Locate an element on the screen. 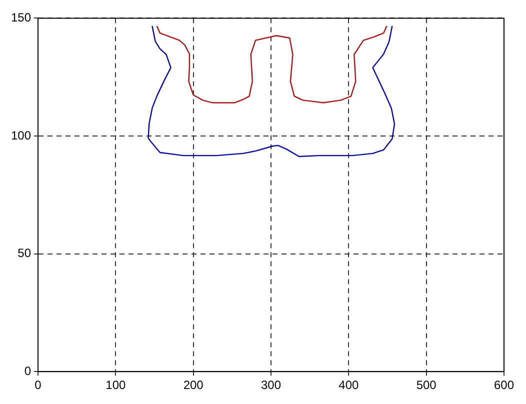 The height and width of the screenshot is (404, 526). x-tick-label: 600 is located at coordinates (504, 385).